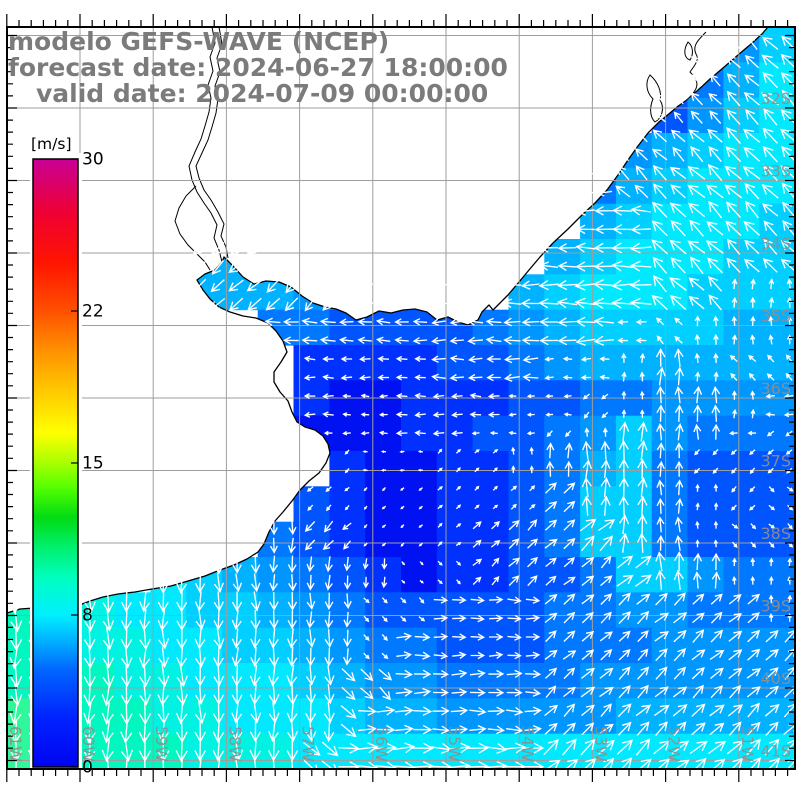 This screenshot has height=800, width=800. I want to click on longitude-label: 59W, so click(161, 744).